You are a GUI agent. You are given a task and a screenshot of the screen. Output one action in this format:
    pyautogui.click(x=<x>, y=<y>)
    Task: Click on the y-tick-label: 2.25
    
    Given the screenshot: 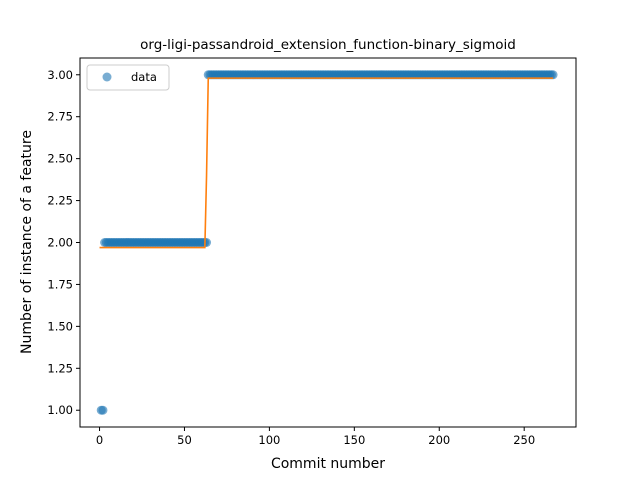 What is the action you would take?
    pyautogui.click(x=60, y=201)
    